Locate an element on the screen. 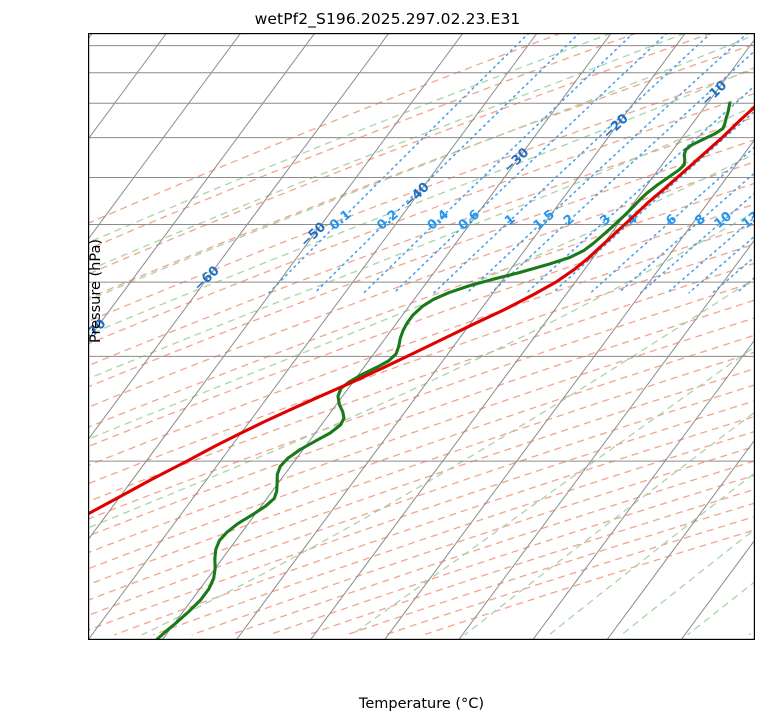  page-title: wetPf2_S196.2025.297.02.23.E31 is located at coordinates (387, 19).